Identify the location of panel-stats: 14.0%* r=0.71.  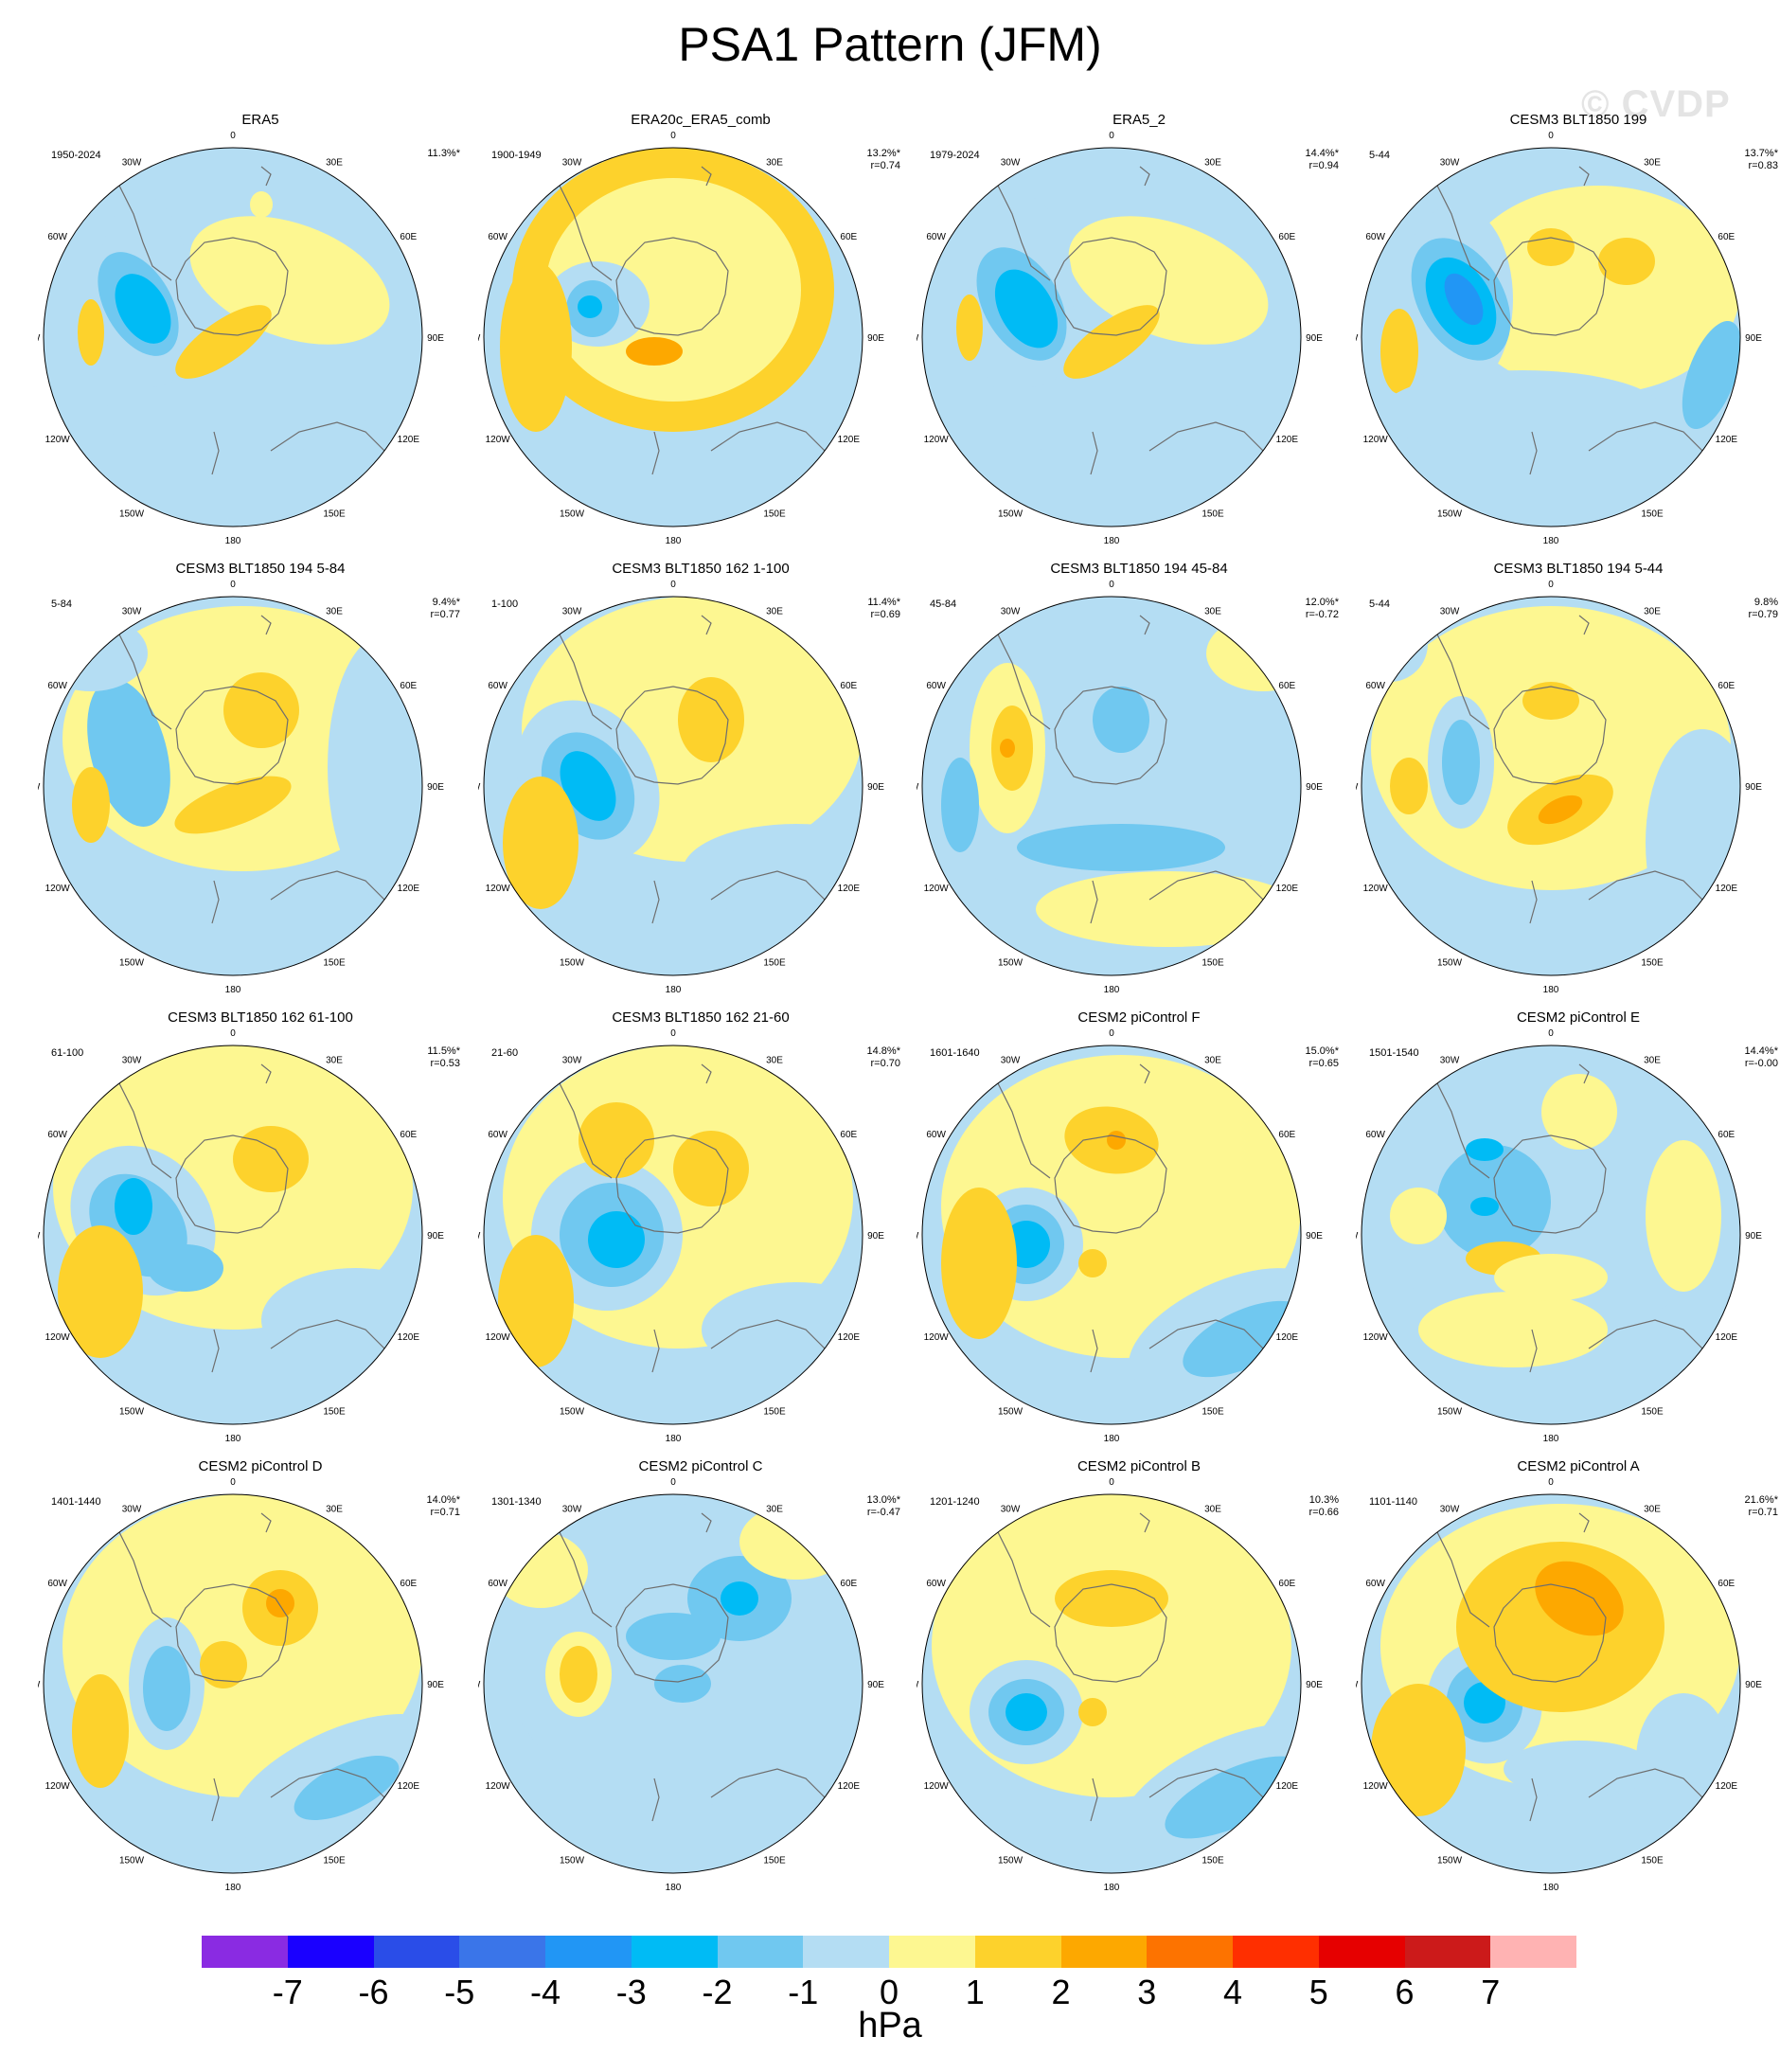
(443, 1506).